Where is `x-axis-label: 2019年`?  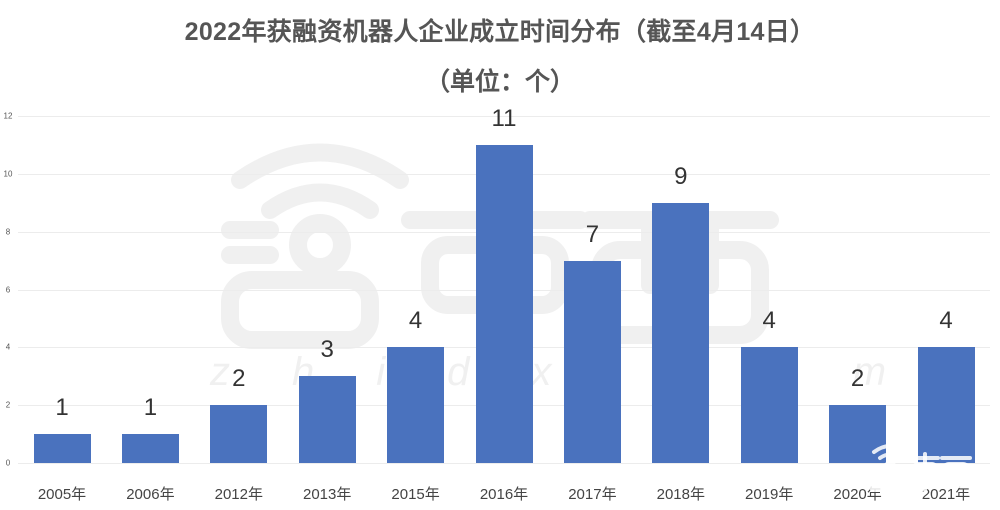
x-axis-label: 2019年 is located at coordinates (769, 494).